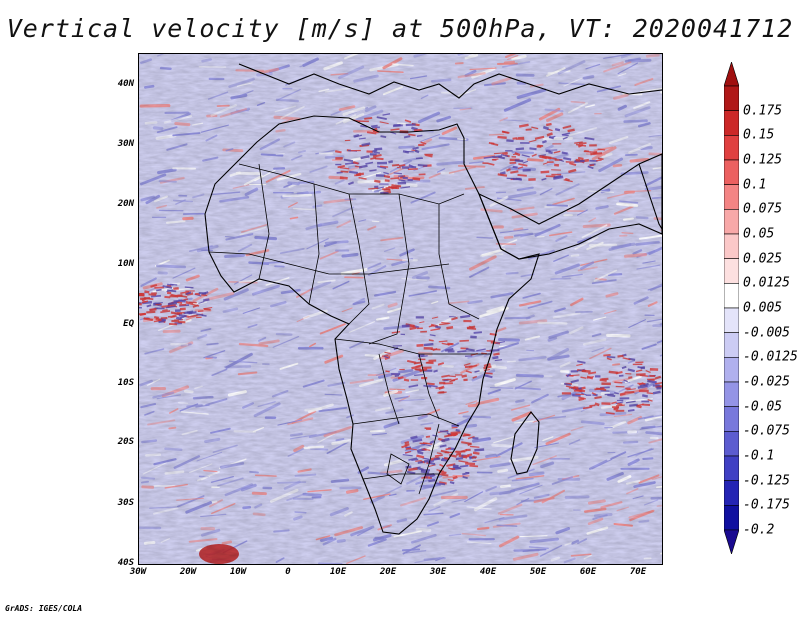 This screenshot has width=800, height=618. I want to click on lon-label-30w: 30W, so click(138, 572).